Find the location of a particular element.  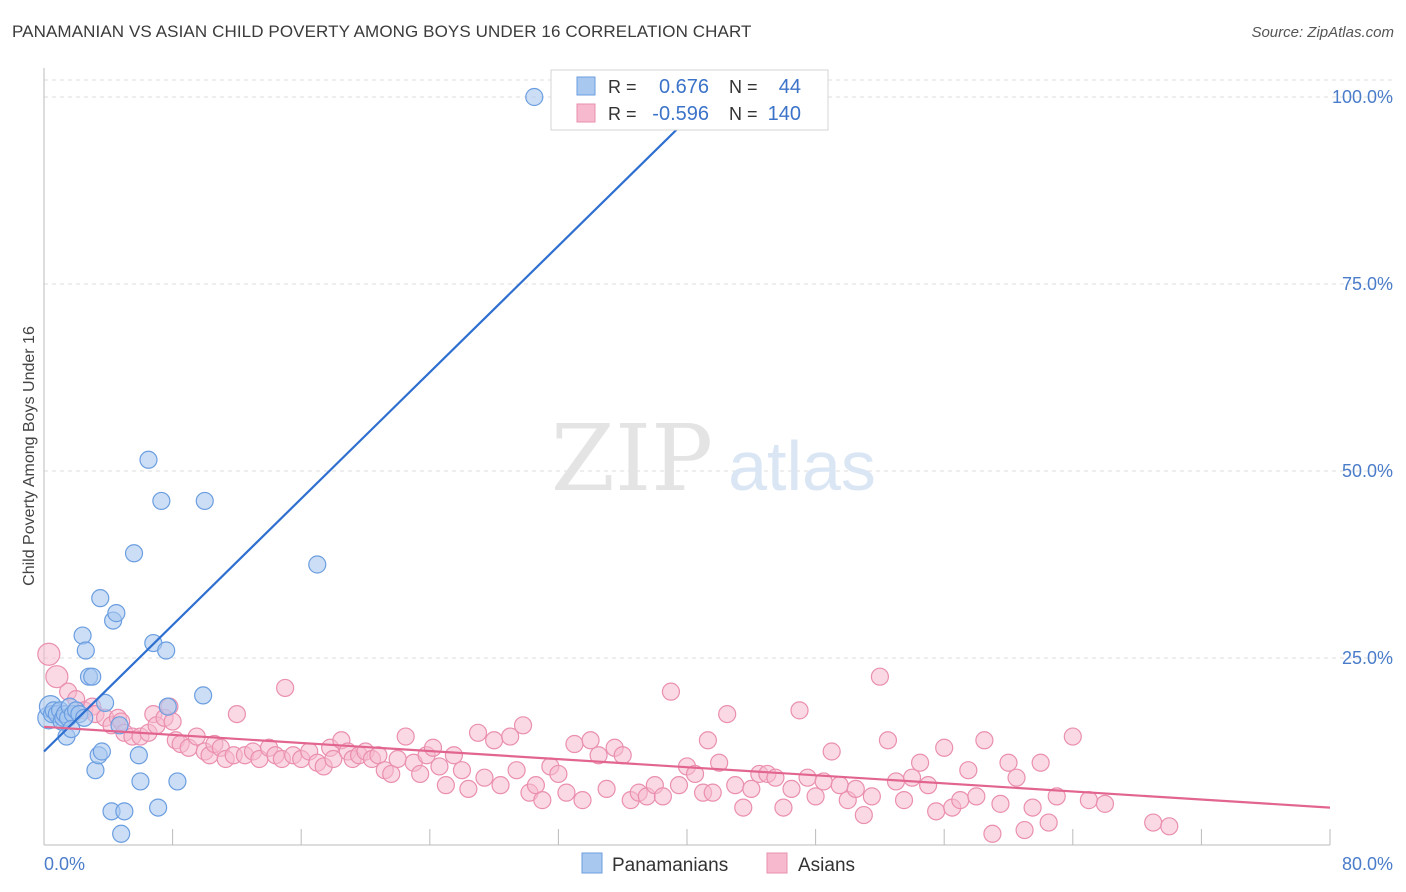

series-legend-swatch-panamanian is located at coordinates (592, 863).